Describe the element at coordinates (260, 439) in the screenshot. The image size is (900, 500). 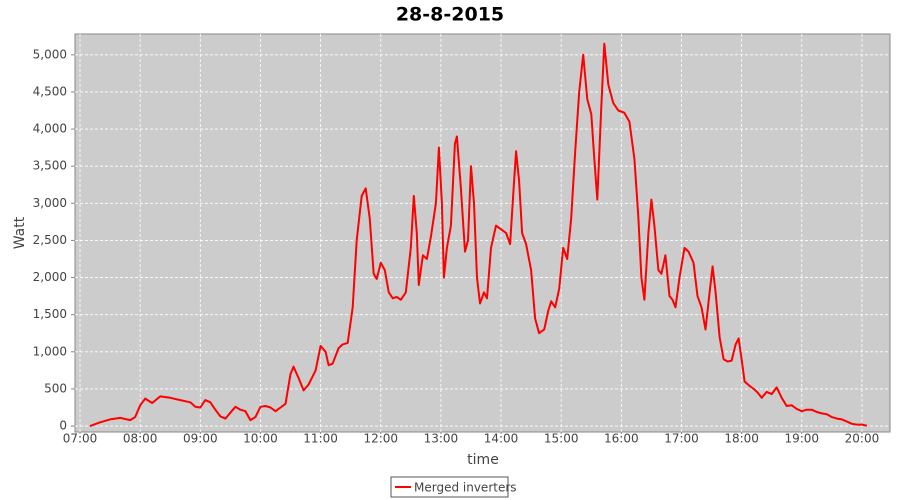
I see `x-tick-label: 10:00` at that location.